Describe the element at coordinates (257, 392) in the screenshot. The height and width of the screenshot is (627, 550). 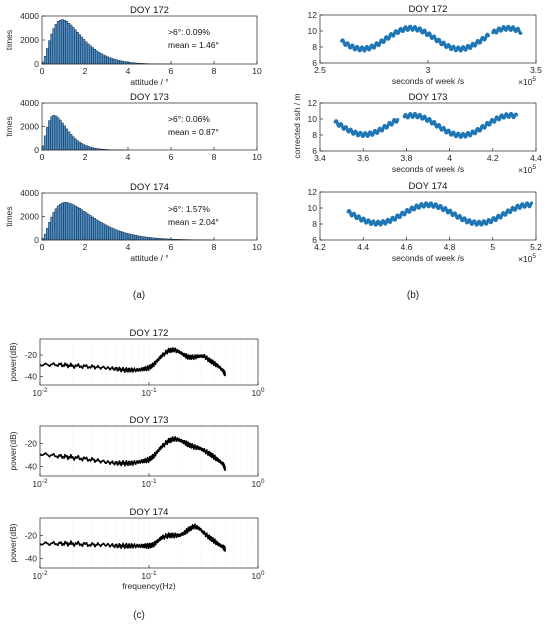
I see `x-tick-label: 10⁰` at that location.